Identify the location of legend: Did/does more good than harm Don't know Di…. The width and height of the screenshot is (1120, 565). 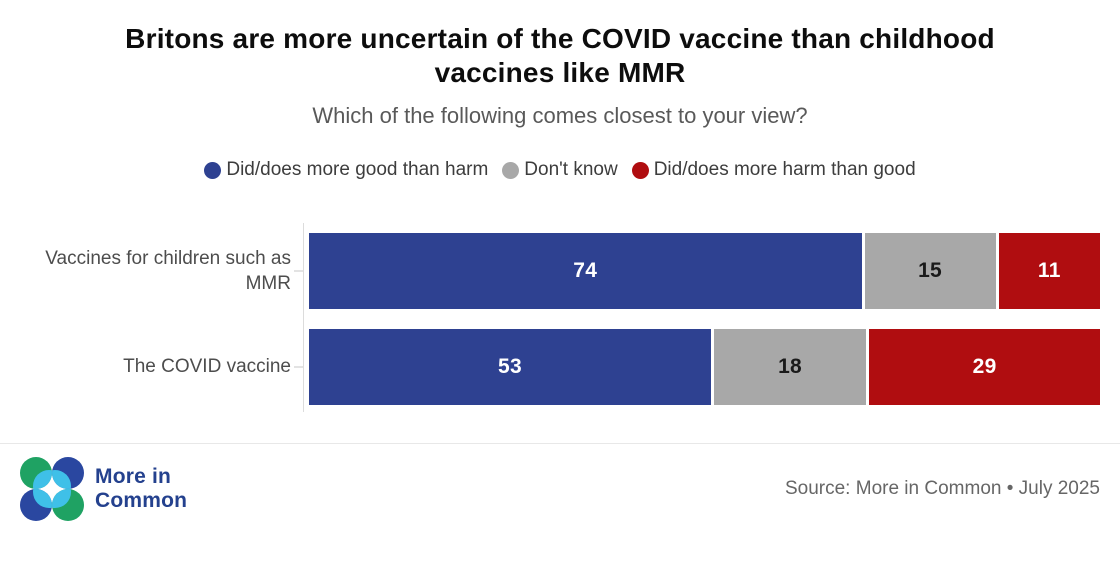
(560, 170).